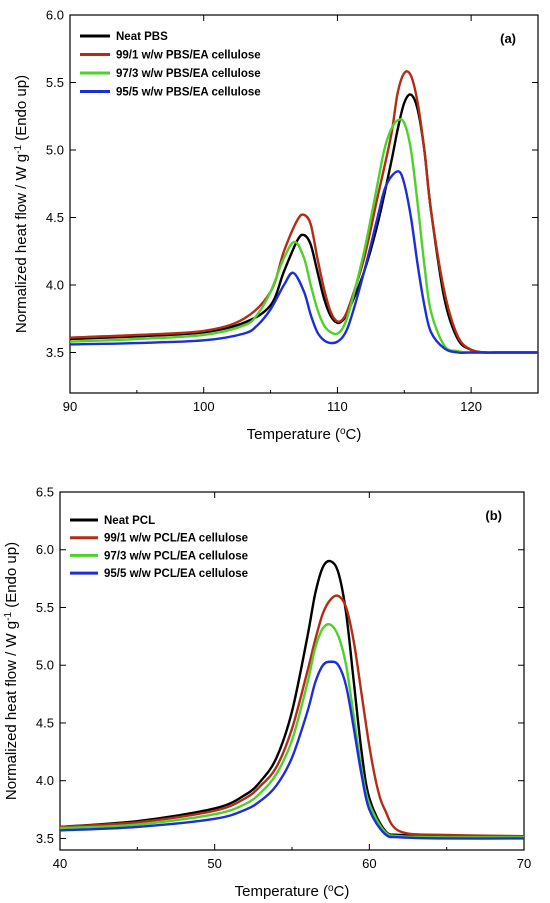 The image size is (550, 903). What do you see at coordinates (304, 435) in the screenshot?
I see `panel-a-x-axis-title: Temperature (oC)` at bounding box center [304, 435].